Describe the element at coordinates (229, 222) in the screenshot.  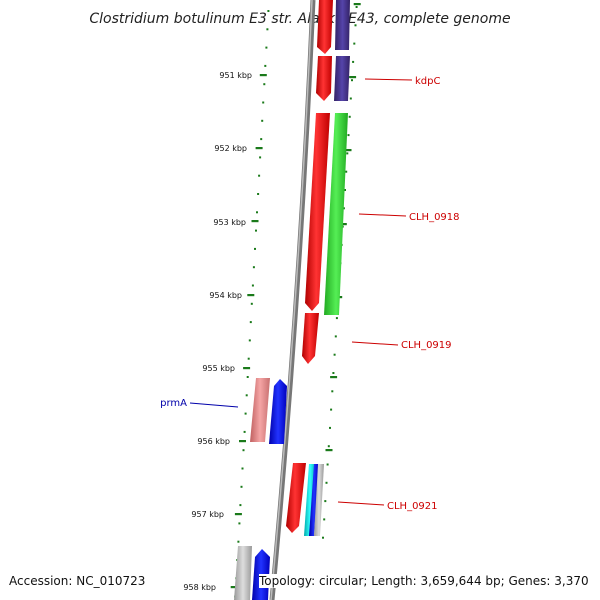
I see `kbp-label-953: 953 kbp` at that location.